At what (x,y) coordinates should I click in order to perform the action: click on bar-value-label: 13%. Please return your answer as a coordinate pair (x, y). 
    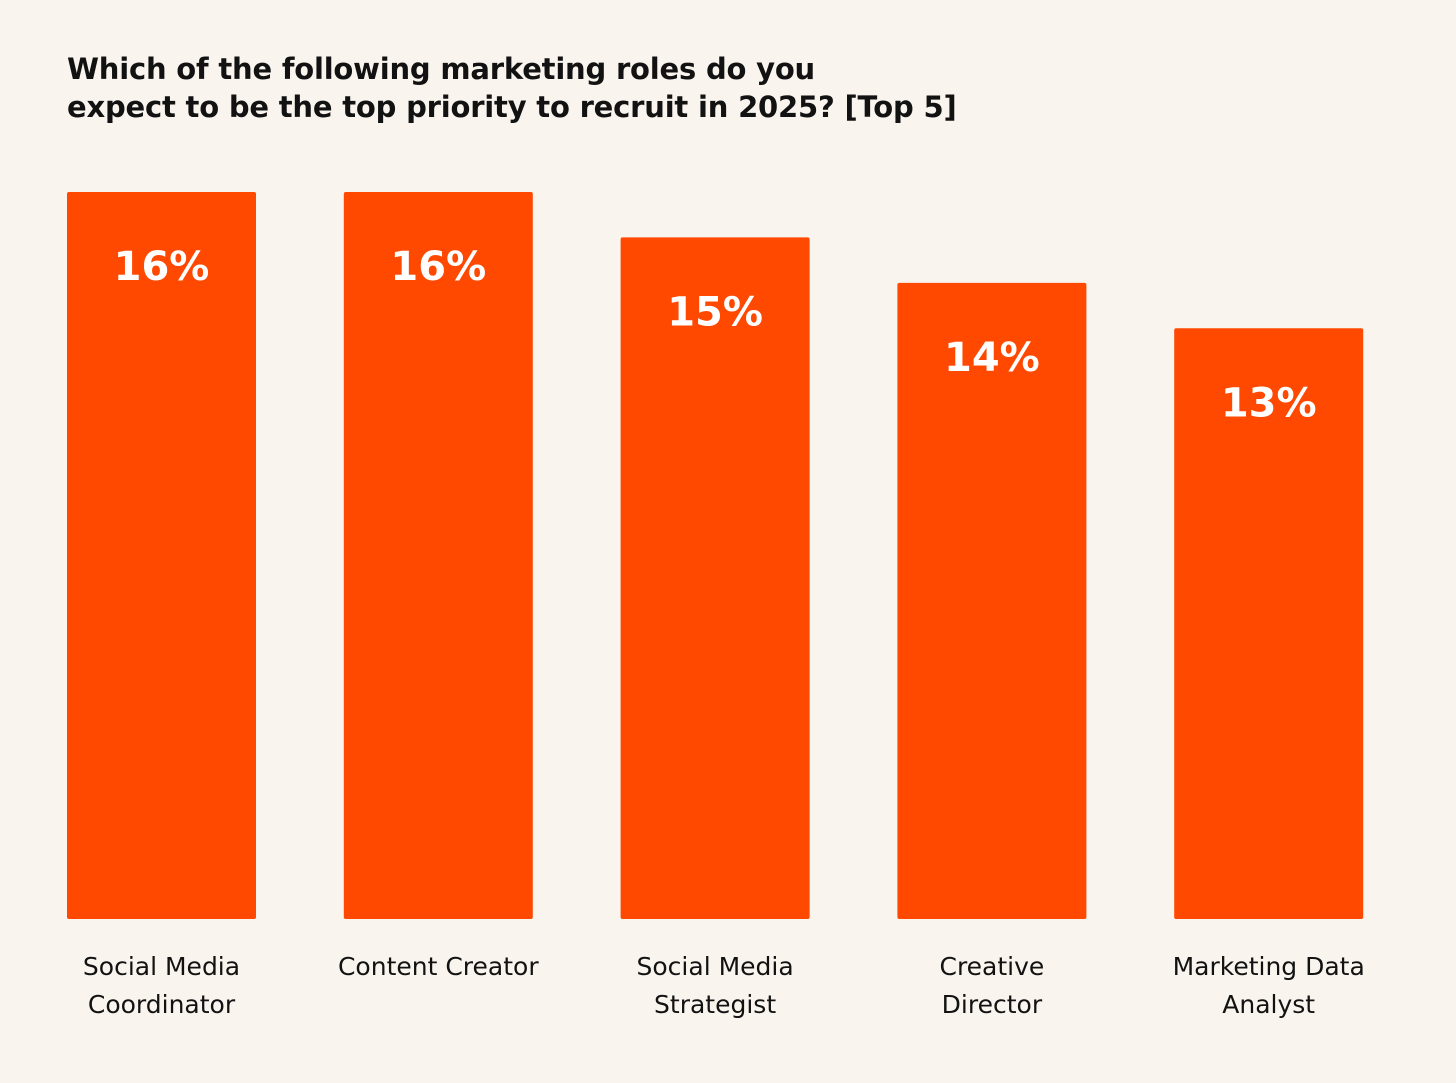
    Looking at the image, I should click on (1269, 403).